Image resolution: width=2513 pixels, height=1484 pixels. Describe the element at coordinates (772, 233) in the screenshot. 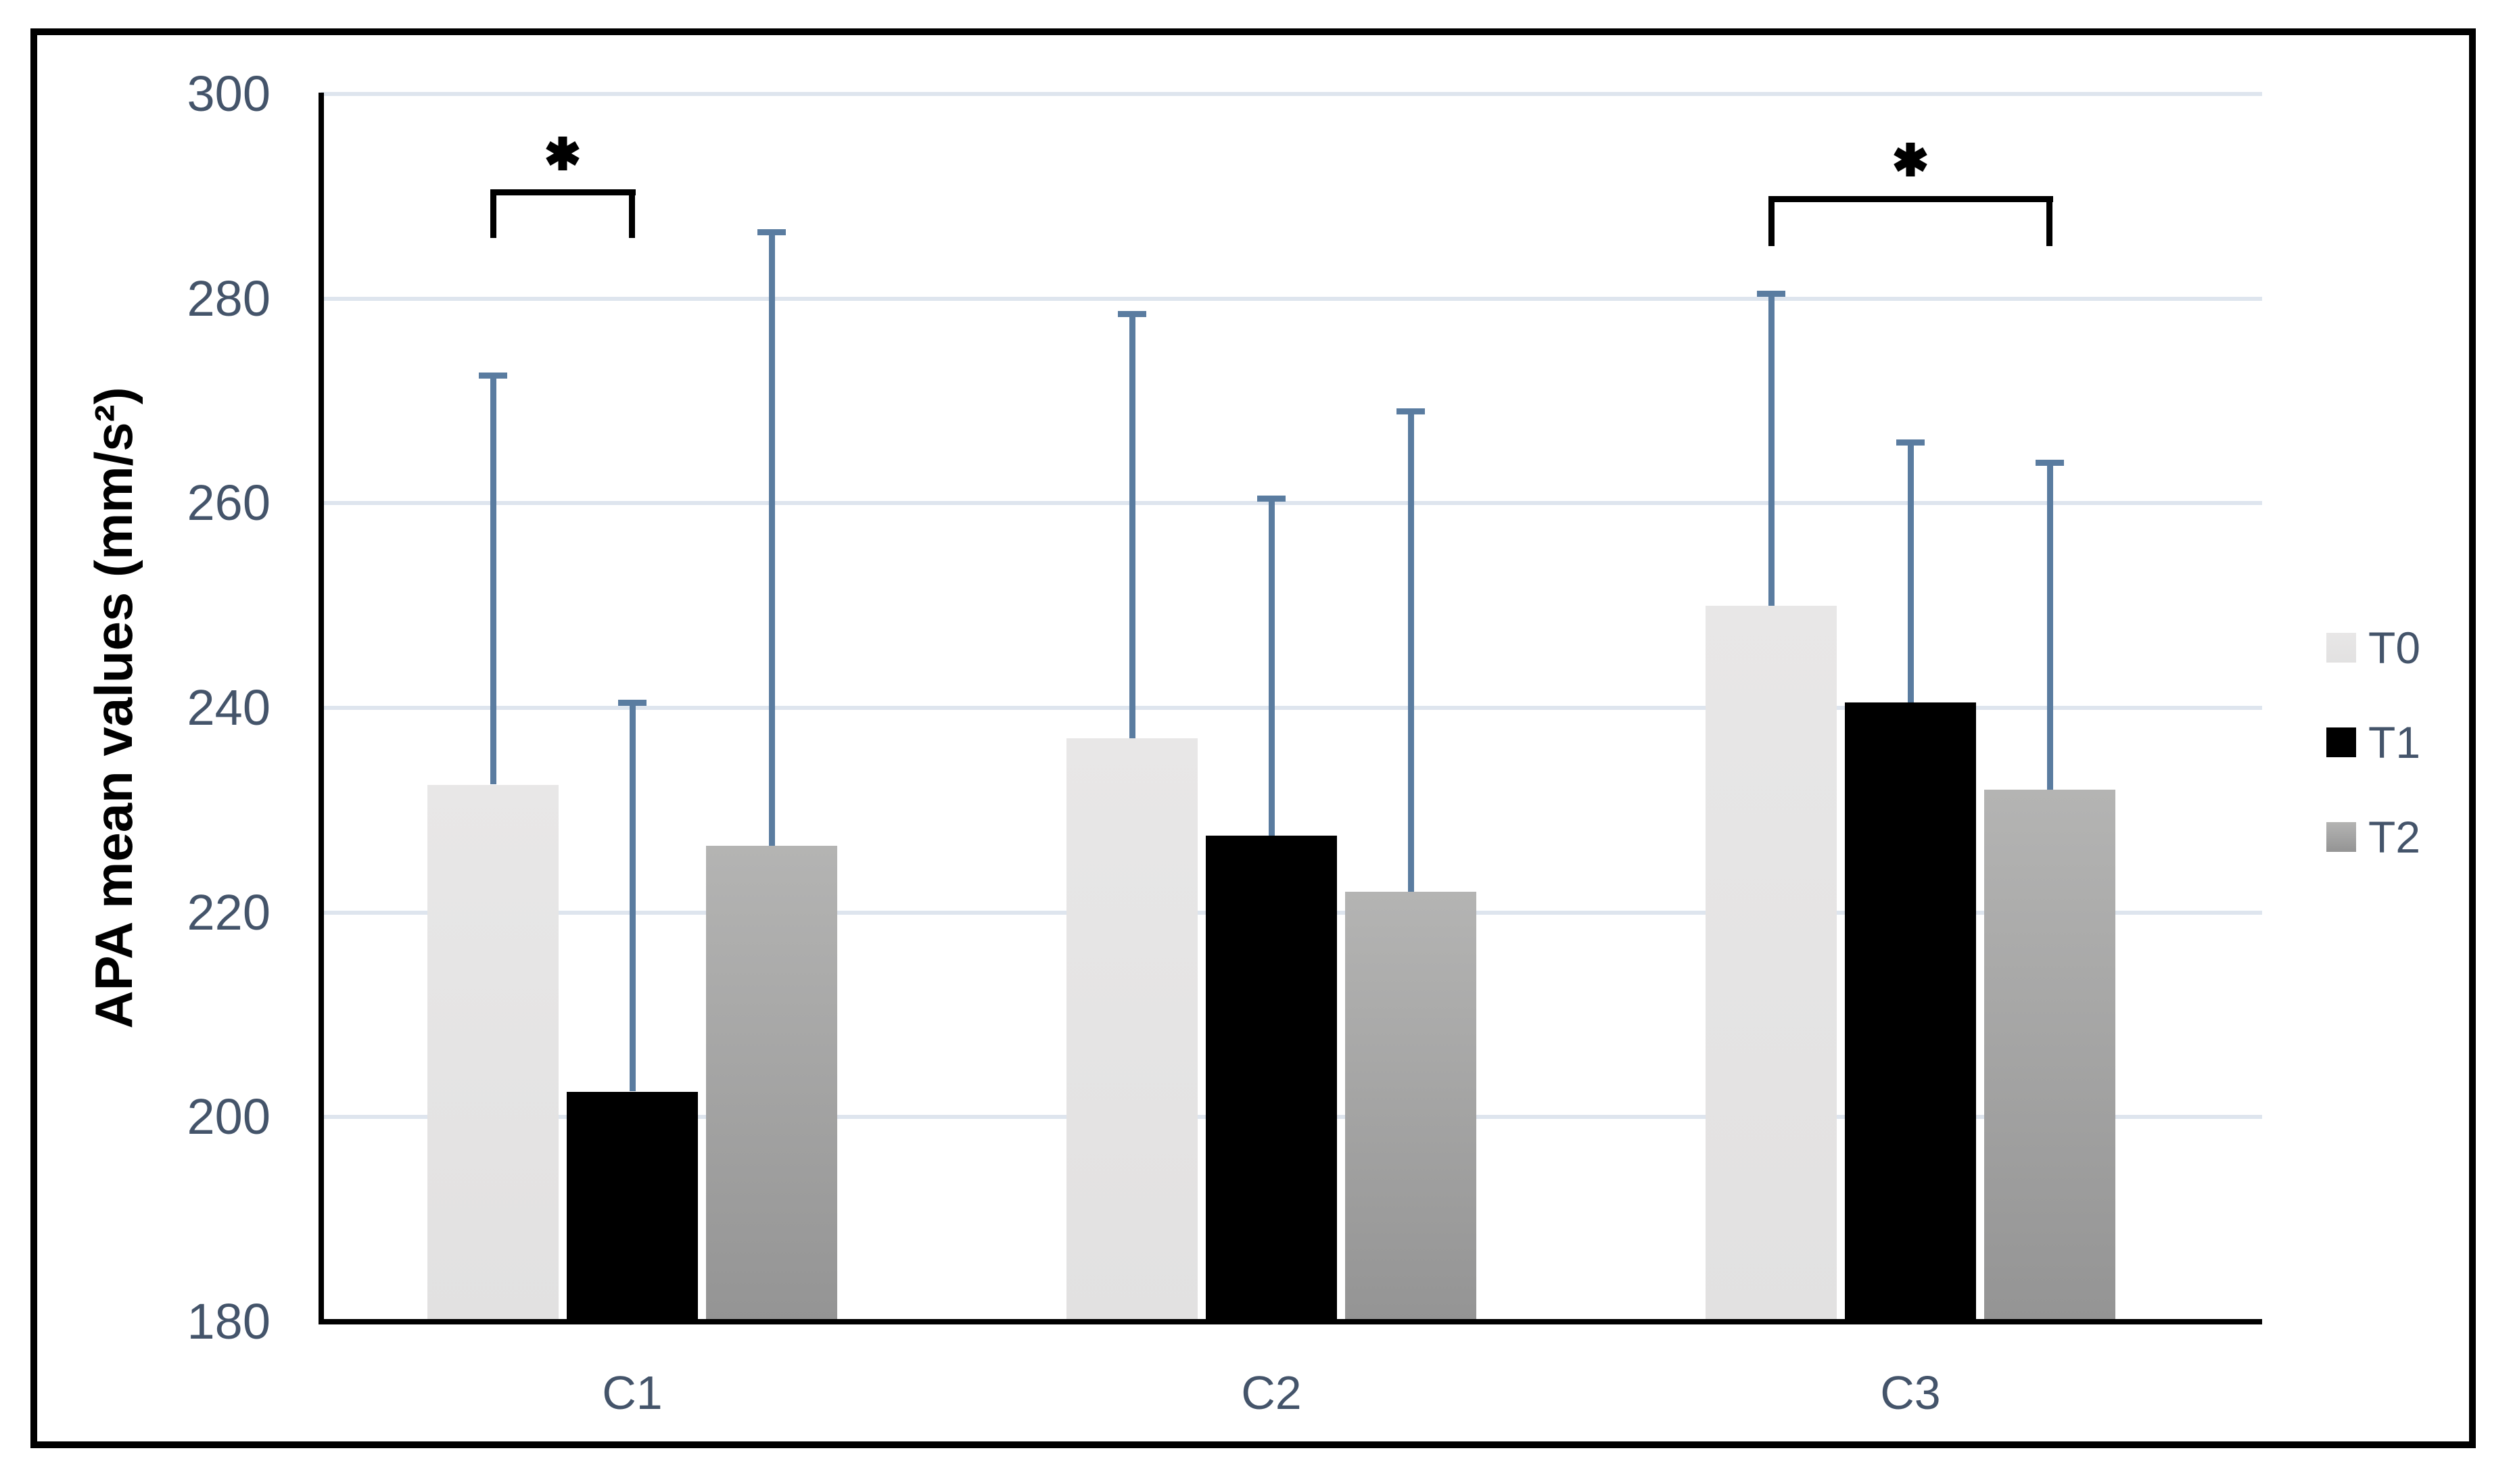

I see `error-bar-cap-c1-t2` at that location.